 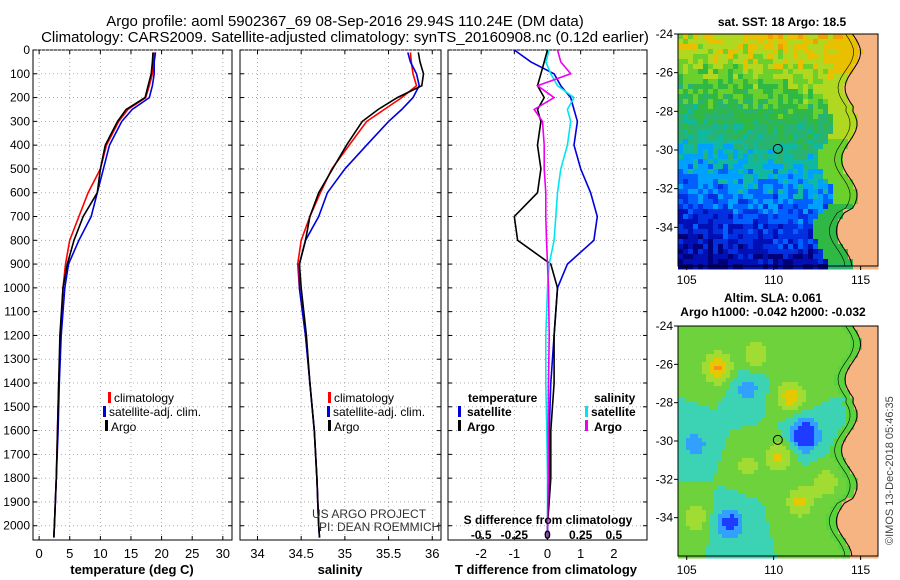 I want to click on depth-tick-label: 600, so click(x=20, y=193).